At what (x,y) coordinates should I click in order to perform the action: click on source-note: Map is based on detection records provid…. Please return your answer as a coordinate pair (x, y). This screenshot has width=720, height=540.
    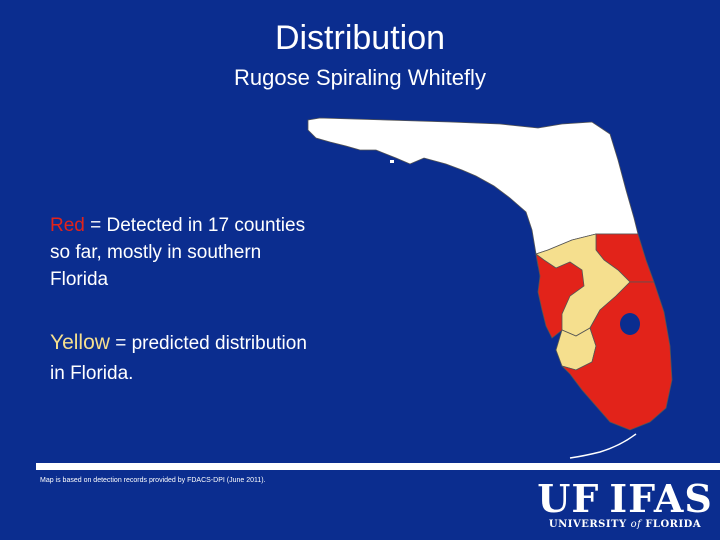
    Looking at the image, I should click on (153, 480).